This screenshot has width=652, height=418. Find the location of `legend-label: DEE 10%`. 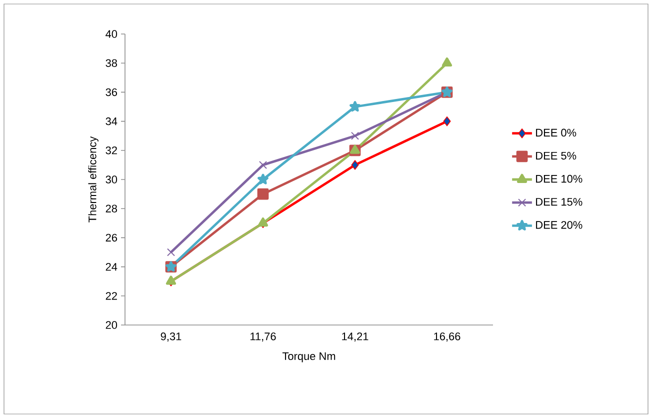

legend-label: DEE 10% is located at coordinates (559, 178).